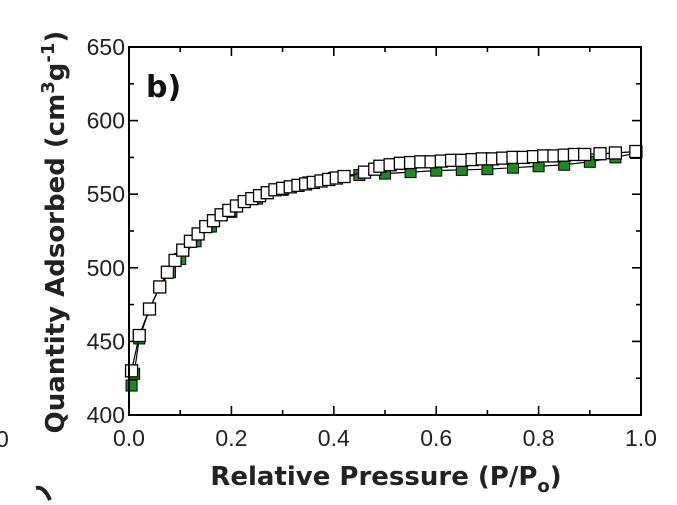 This screenshot has width=677, height=505. What do you see at coordinates (4, 439) in the screenshot?
I see `side-fragment-label: 0` at bounding box center [4, 439].